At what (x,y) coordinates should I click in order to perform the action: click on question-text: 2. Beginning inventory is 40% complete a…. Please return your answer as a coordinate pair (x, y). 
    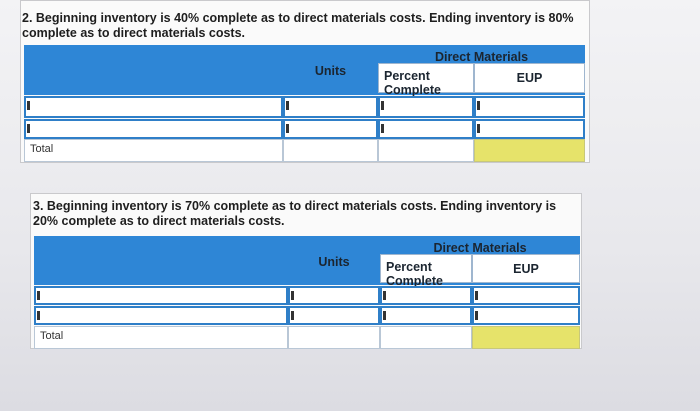
    Looking at the image, I should click on (298, 25).